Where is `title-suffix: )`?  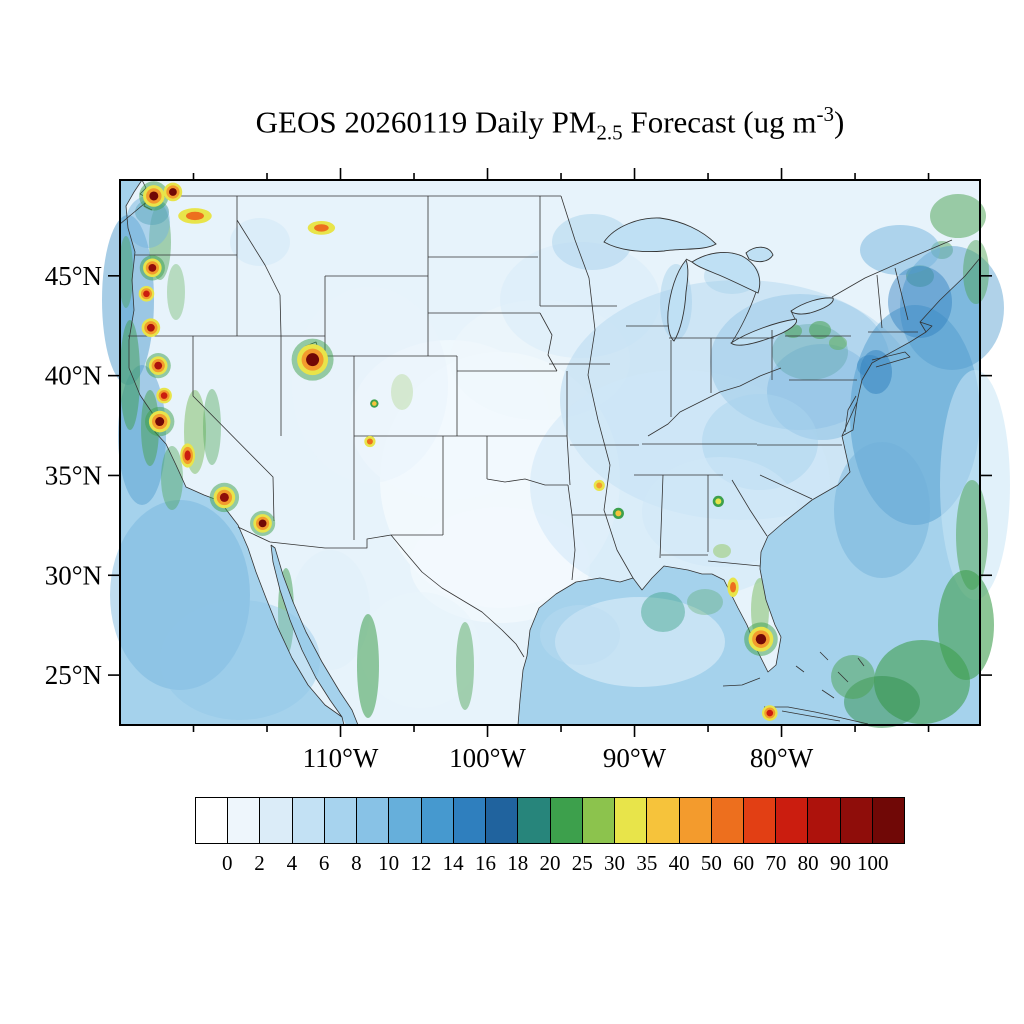 title-suffix: ) is located at coordinates (839, 122).